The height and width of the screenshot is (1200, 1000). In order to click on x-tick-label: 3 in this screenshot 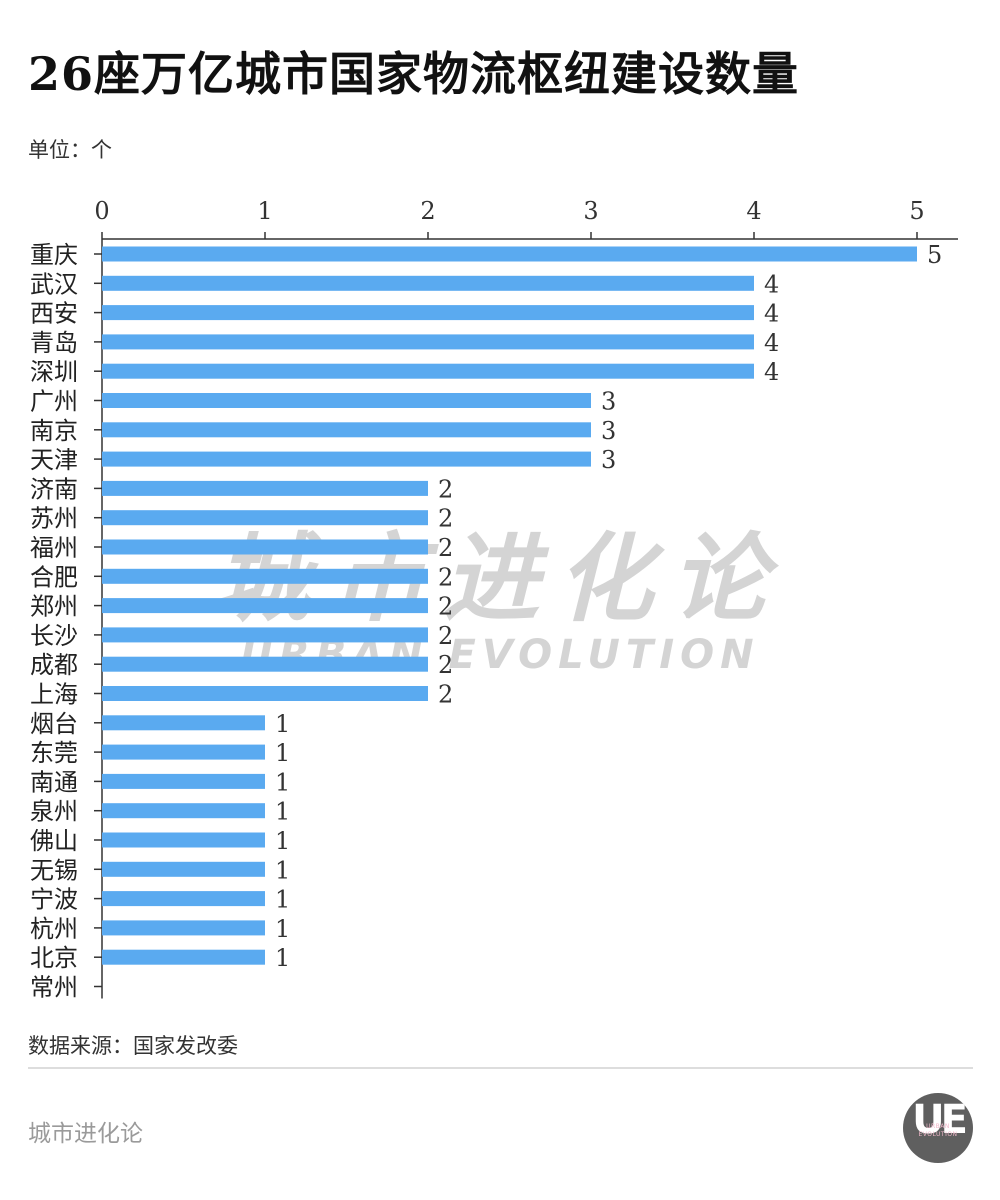, I will do `click(590, 211)`.